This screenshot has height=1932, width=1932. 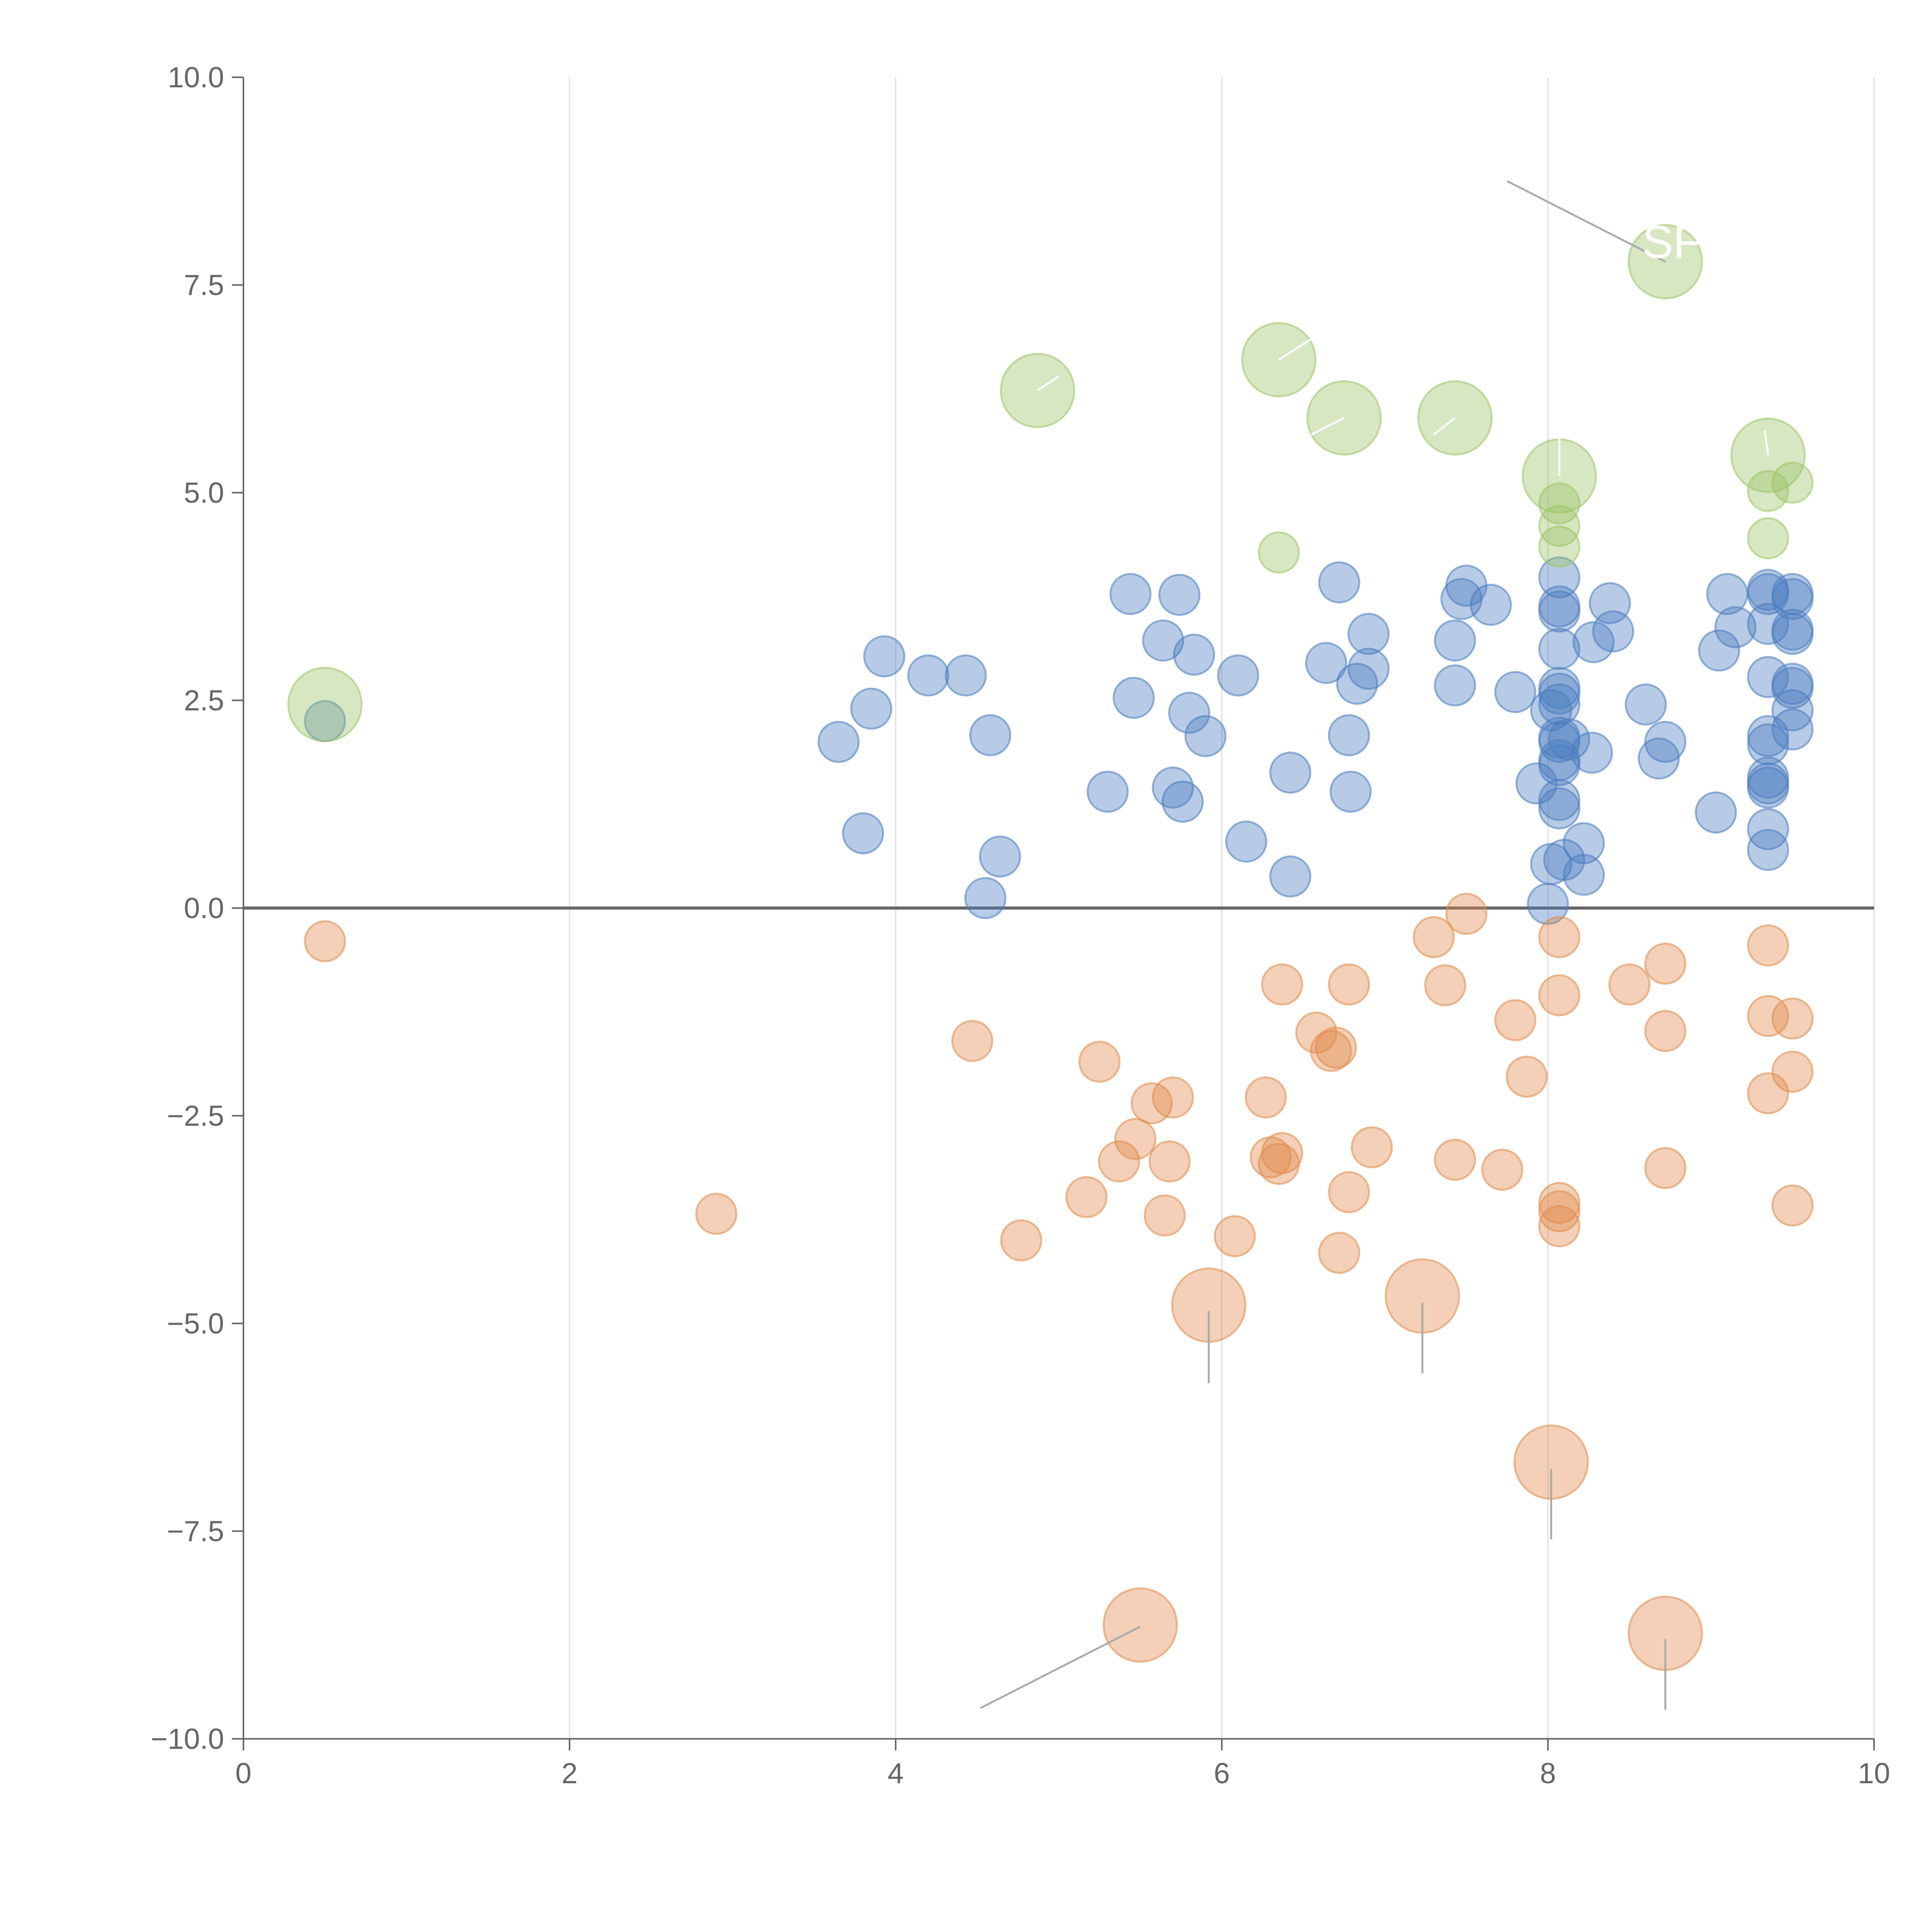 I want to click on y-tick-label: −10.0, so click(x=188, y=1739).